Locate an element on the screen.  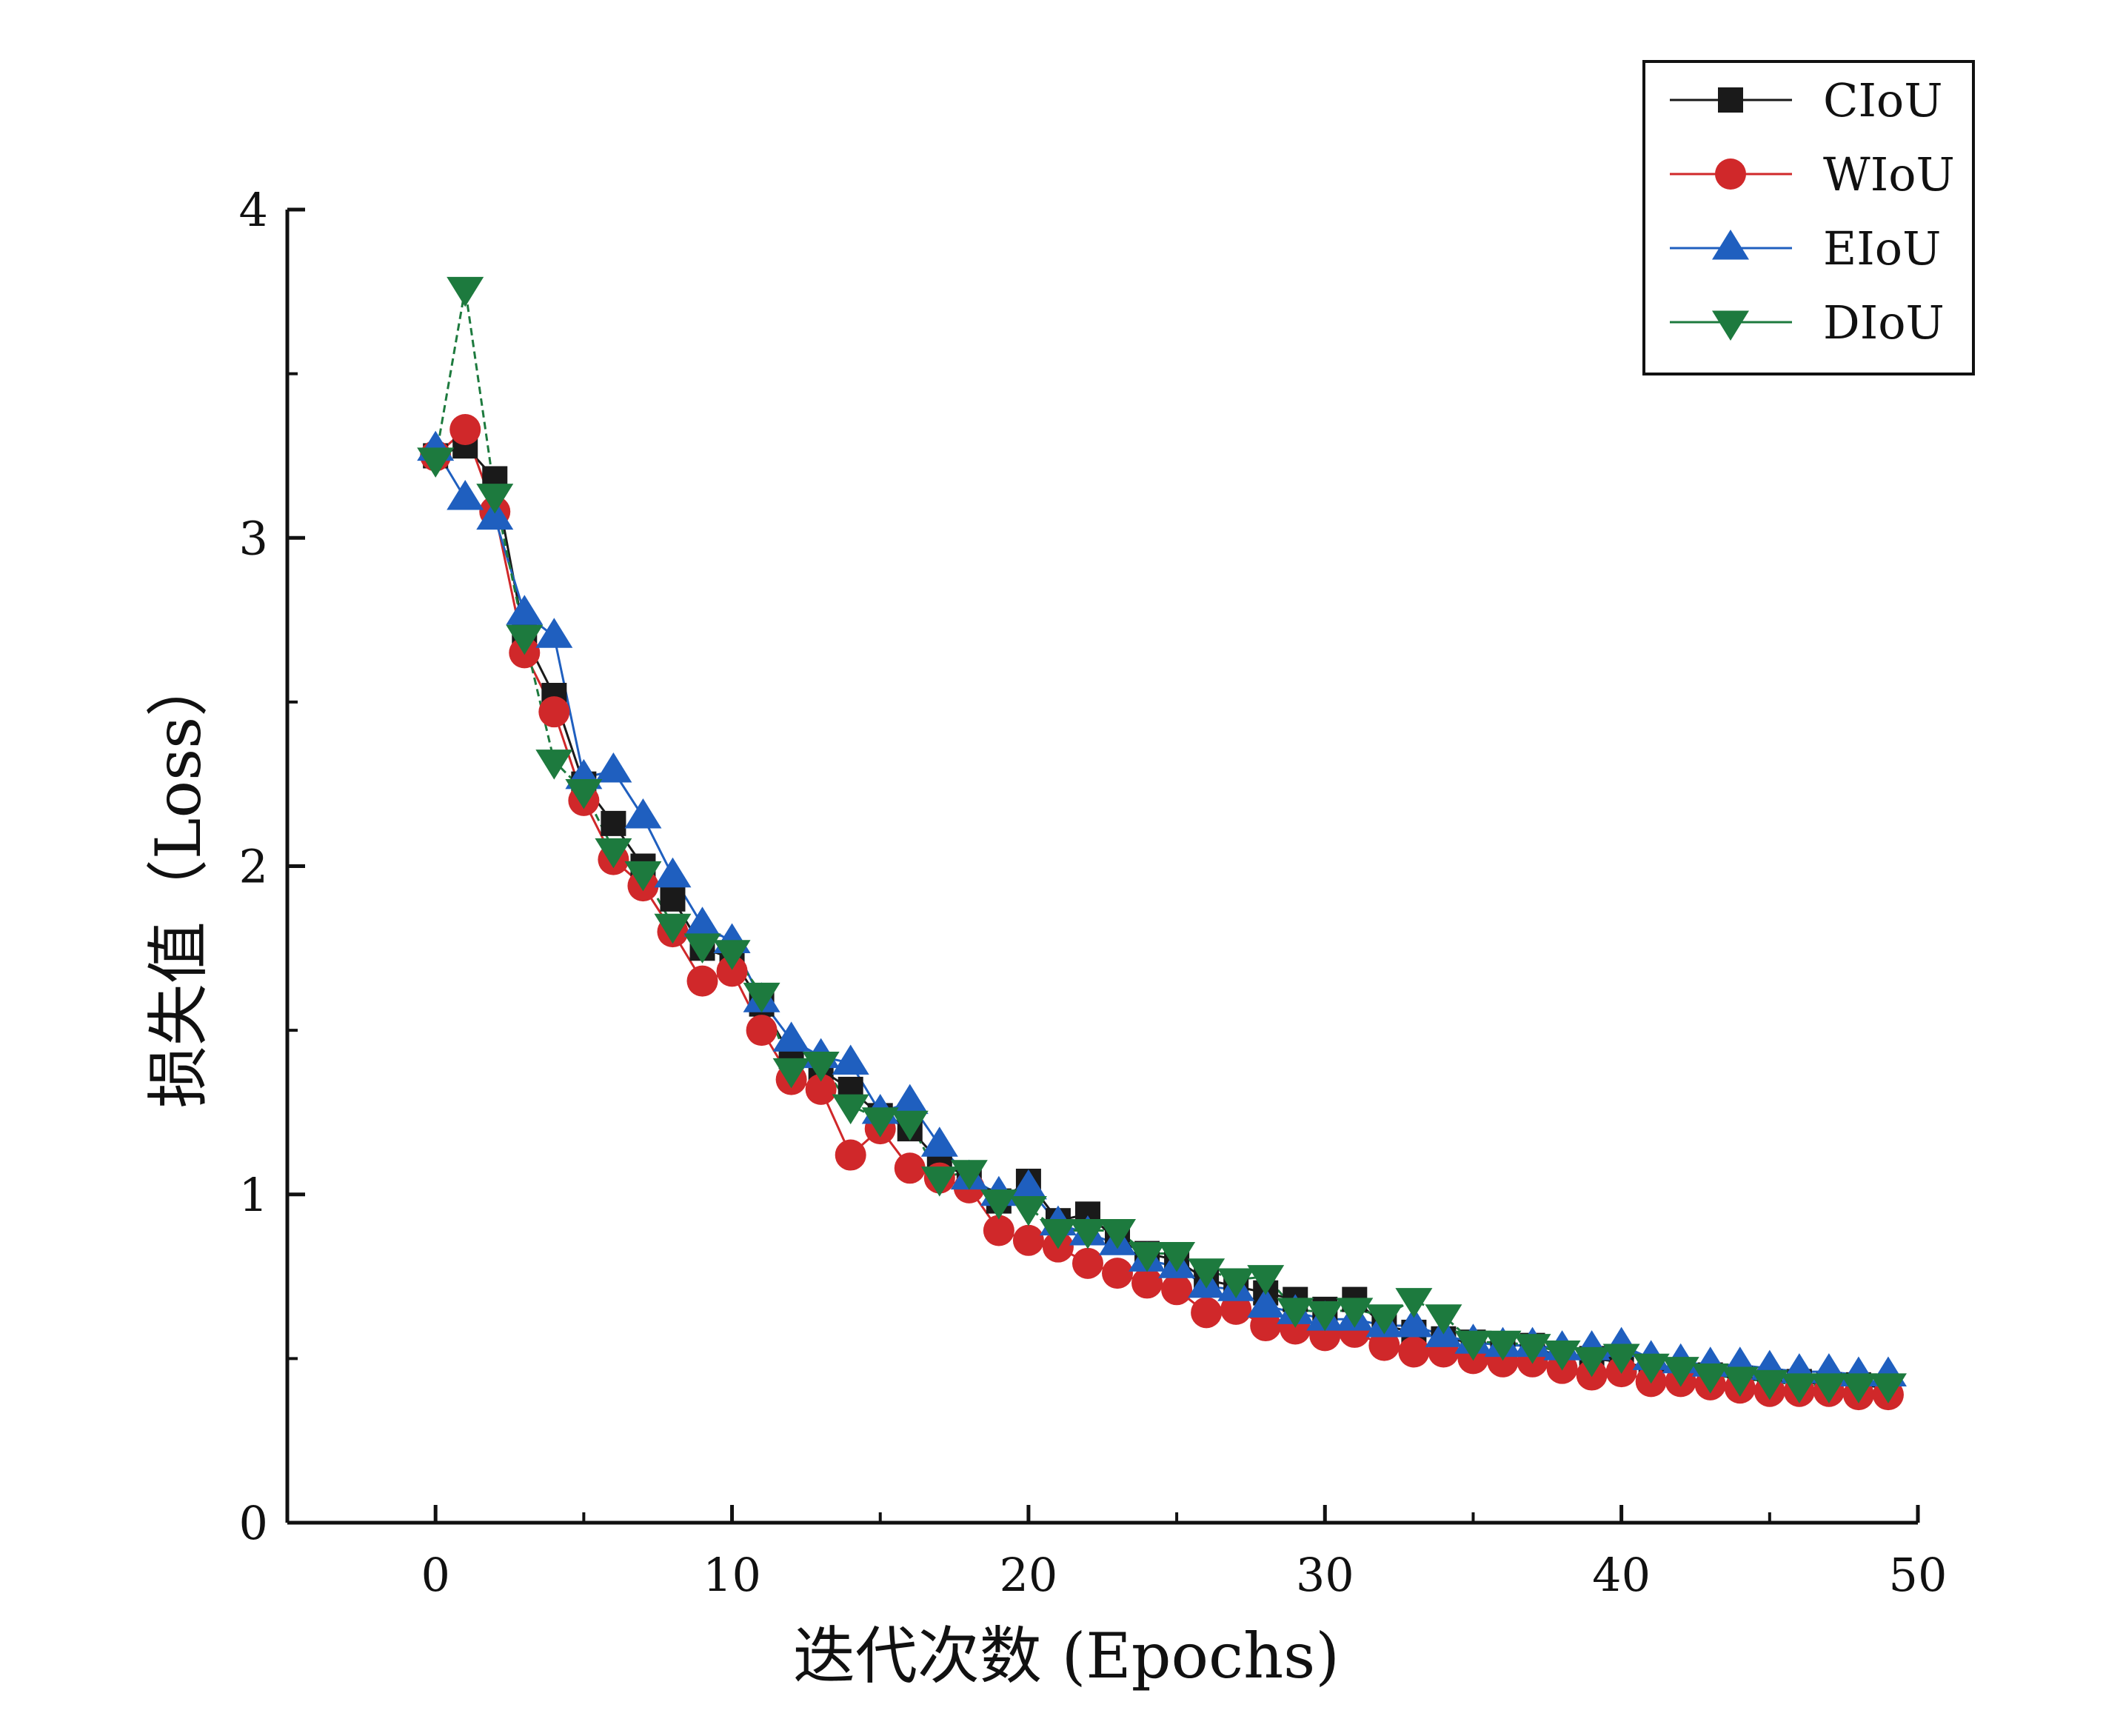
y-tick-label: 2 is located at coordinates (254, 867).